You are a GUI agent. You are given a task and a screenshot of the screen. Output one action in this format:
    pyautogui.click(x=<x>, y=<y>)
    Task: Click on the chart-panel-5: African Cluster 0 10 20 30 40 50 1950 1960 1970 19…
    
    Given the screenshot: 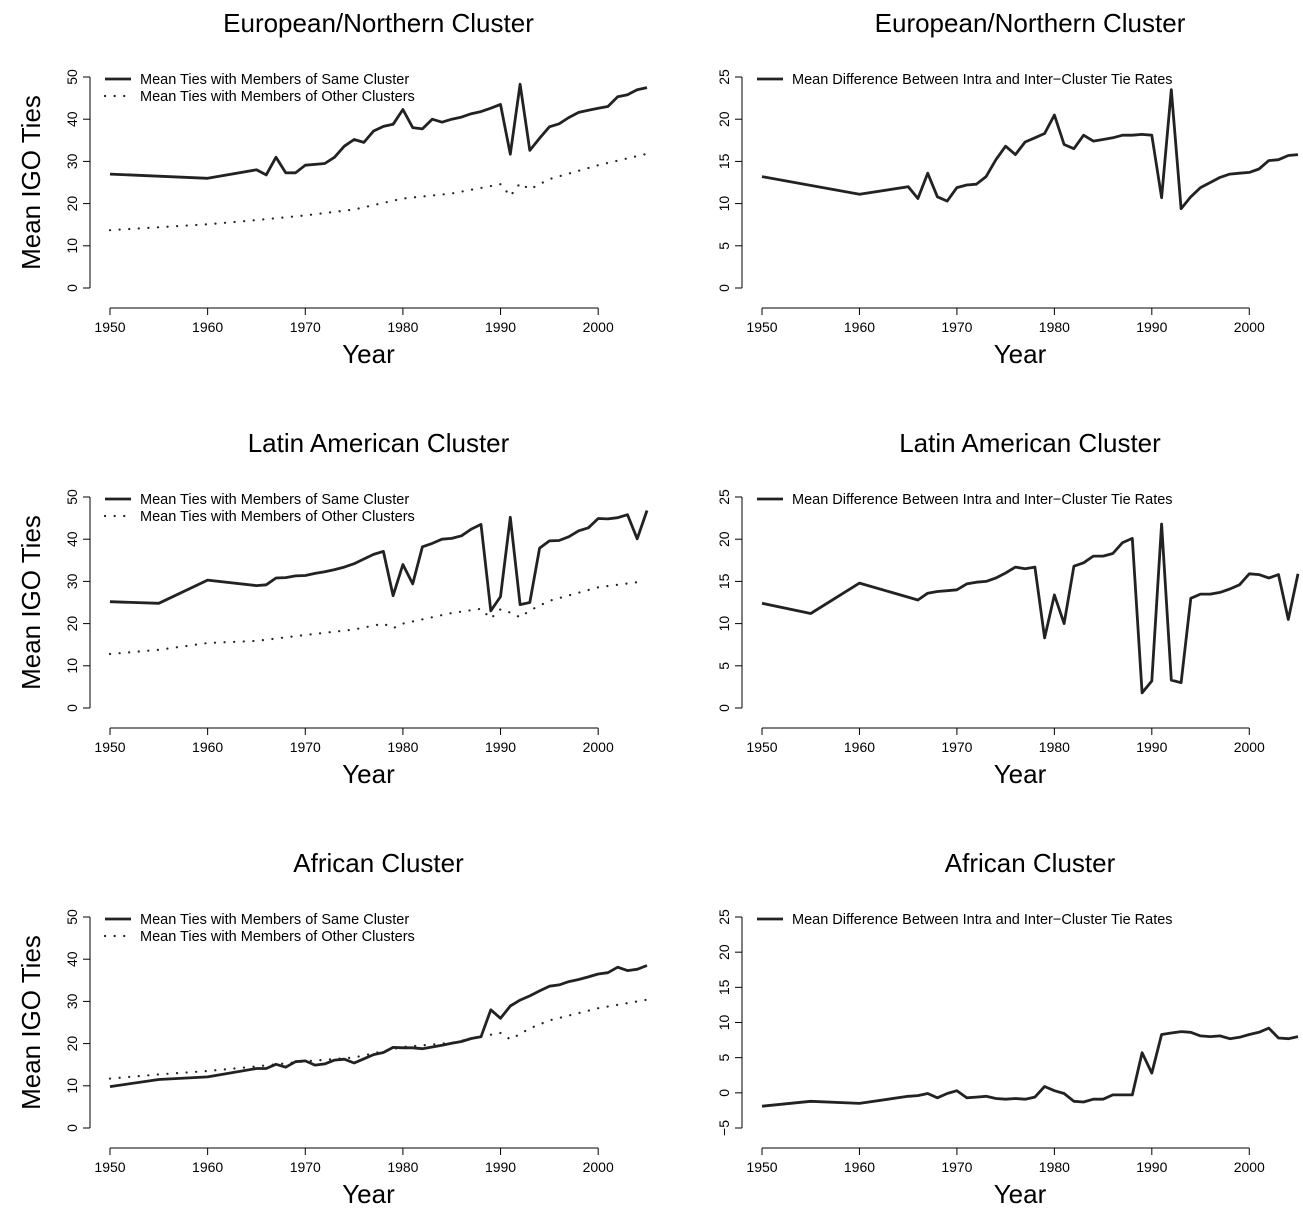 What is the action you would take?
    pyautogui.click(x=332, y=1028)
    